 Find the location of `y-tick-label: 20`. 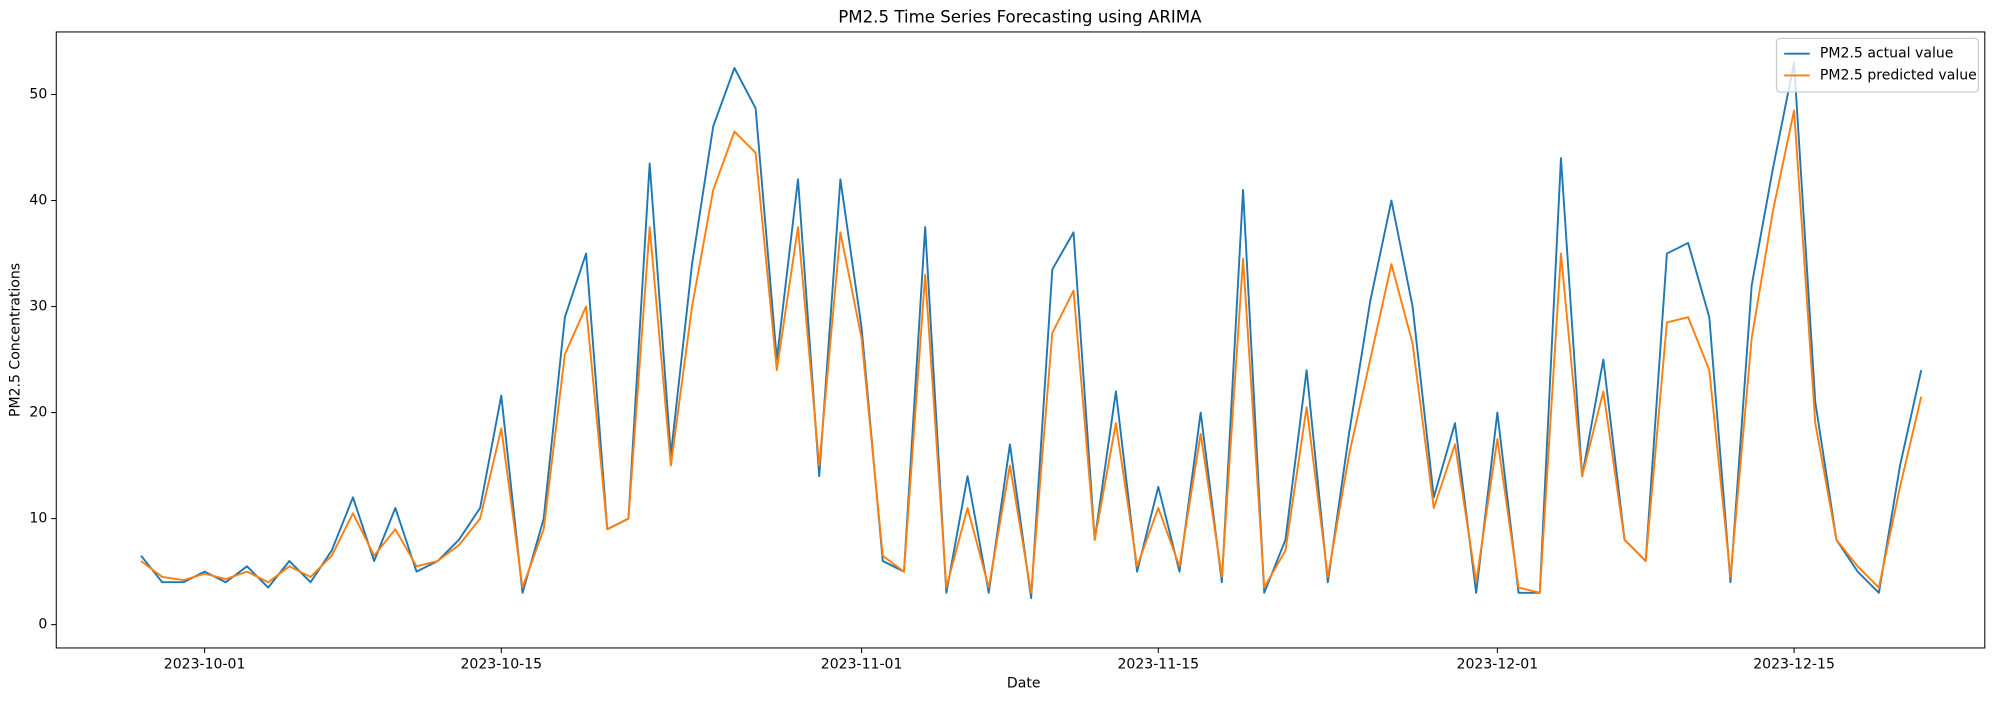

y-tick-label: 20 is located at coordinates (38, 413).